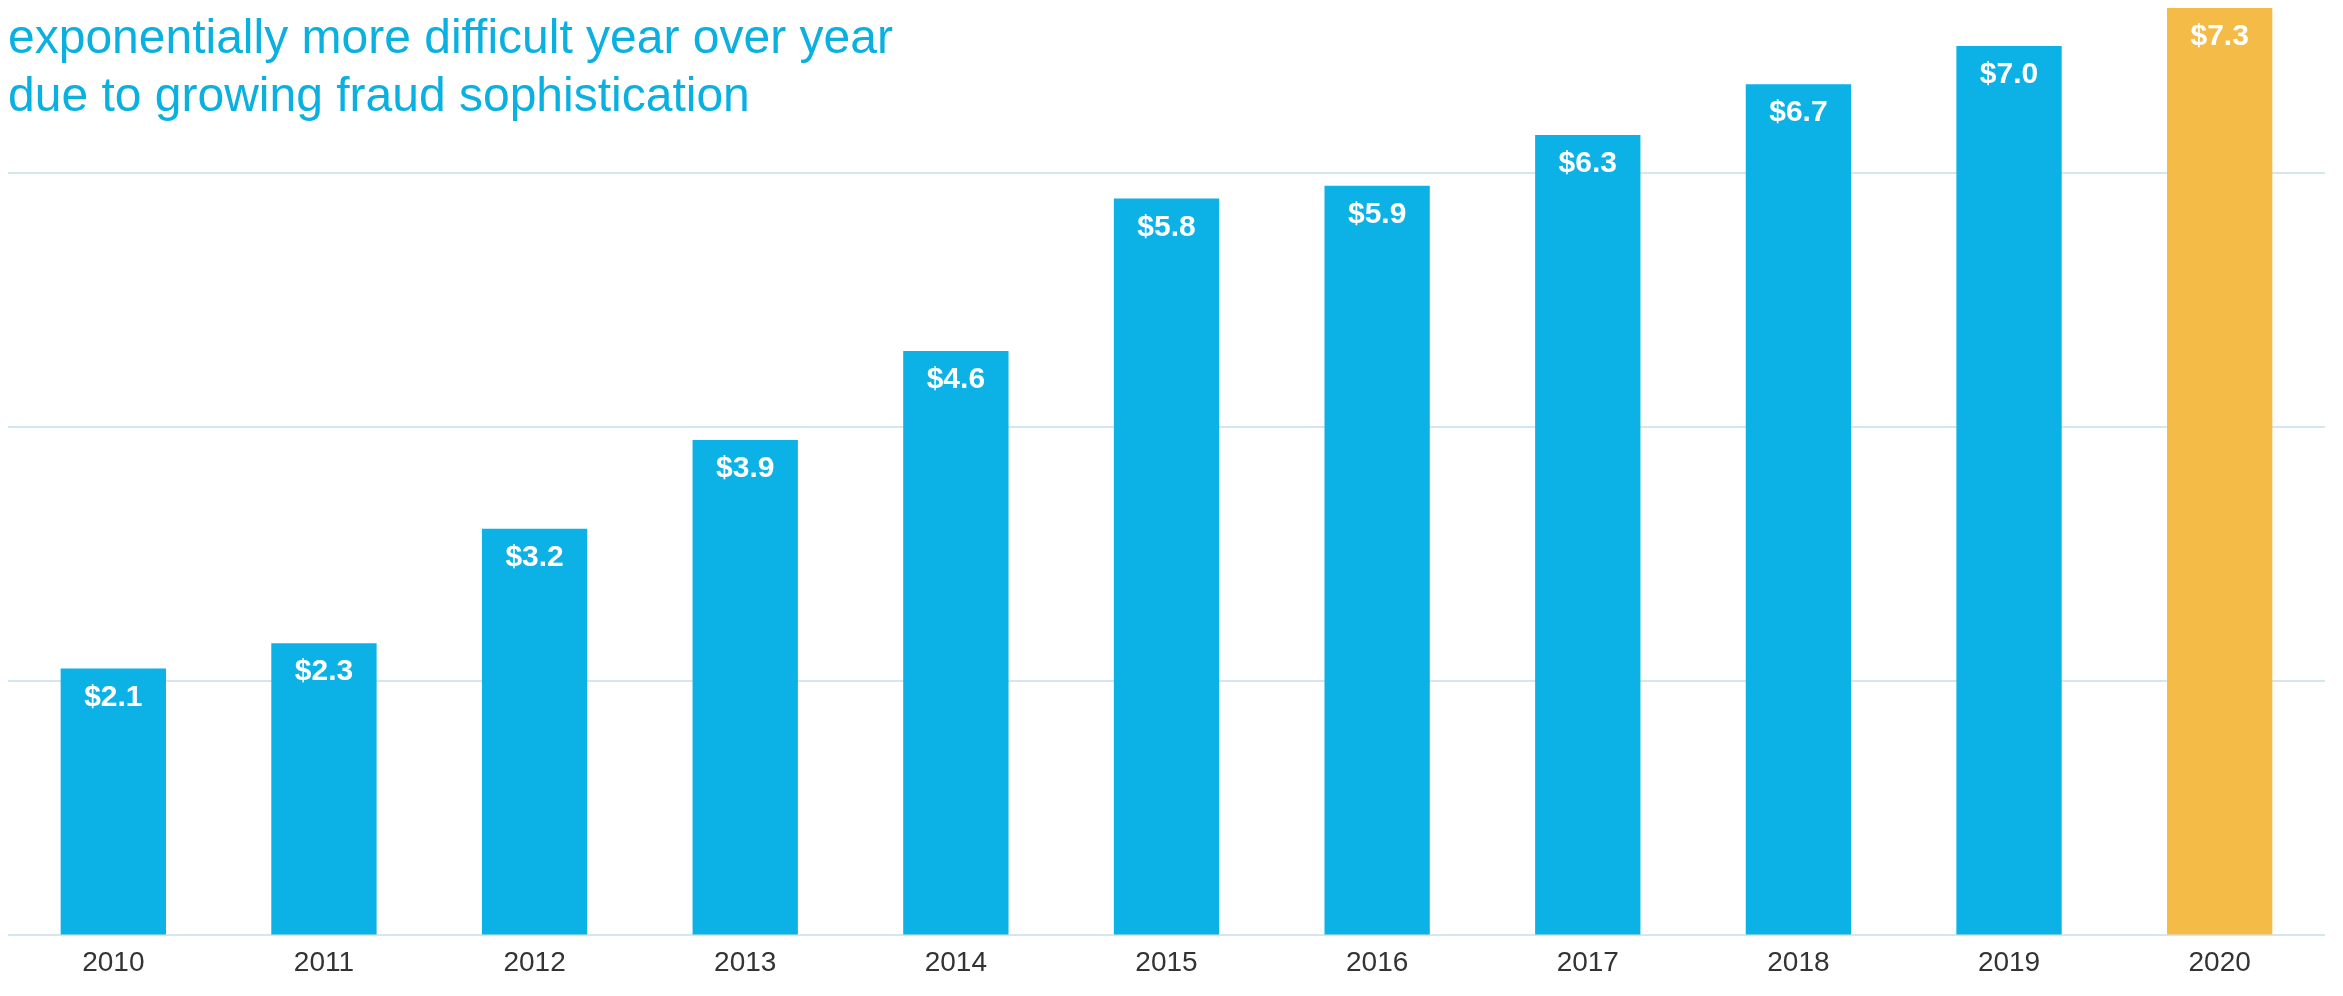 The width and height of the screenshot is (2343, 996). Describe the element at coordinates (2009, 73) in the screenshot. I see `data-label: $7.0` at that location.